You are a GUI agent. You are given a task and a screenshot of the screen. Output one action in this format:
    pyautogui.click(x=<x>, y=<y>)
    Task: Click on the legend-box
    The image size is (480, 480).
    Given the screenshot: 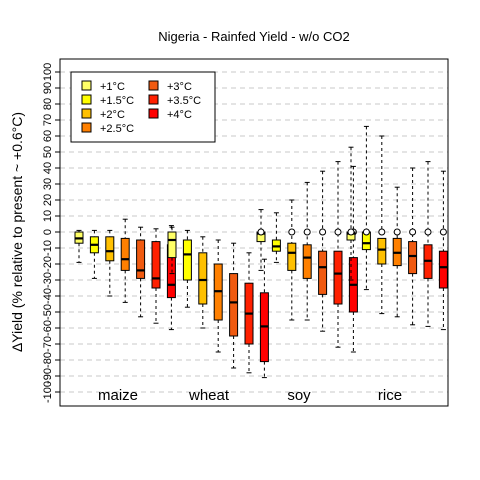 What is the action you would take?
    pyautogui.click(x=143, y=107)
    